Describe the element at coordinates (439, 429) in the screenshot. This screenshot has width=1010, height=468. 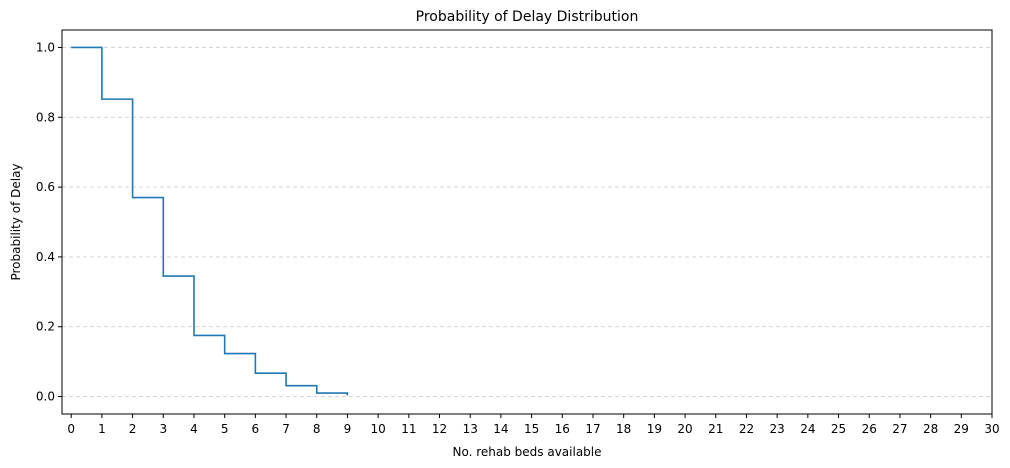
I see `x-tick-label: 12` at that location.